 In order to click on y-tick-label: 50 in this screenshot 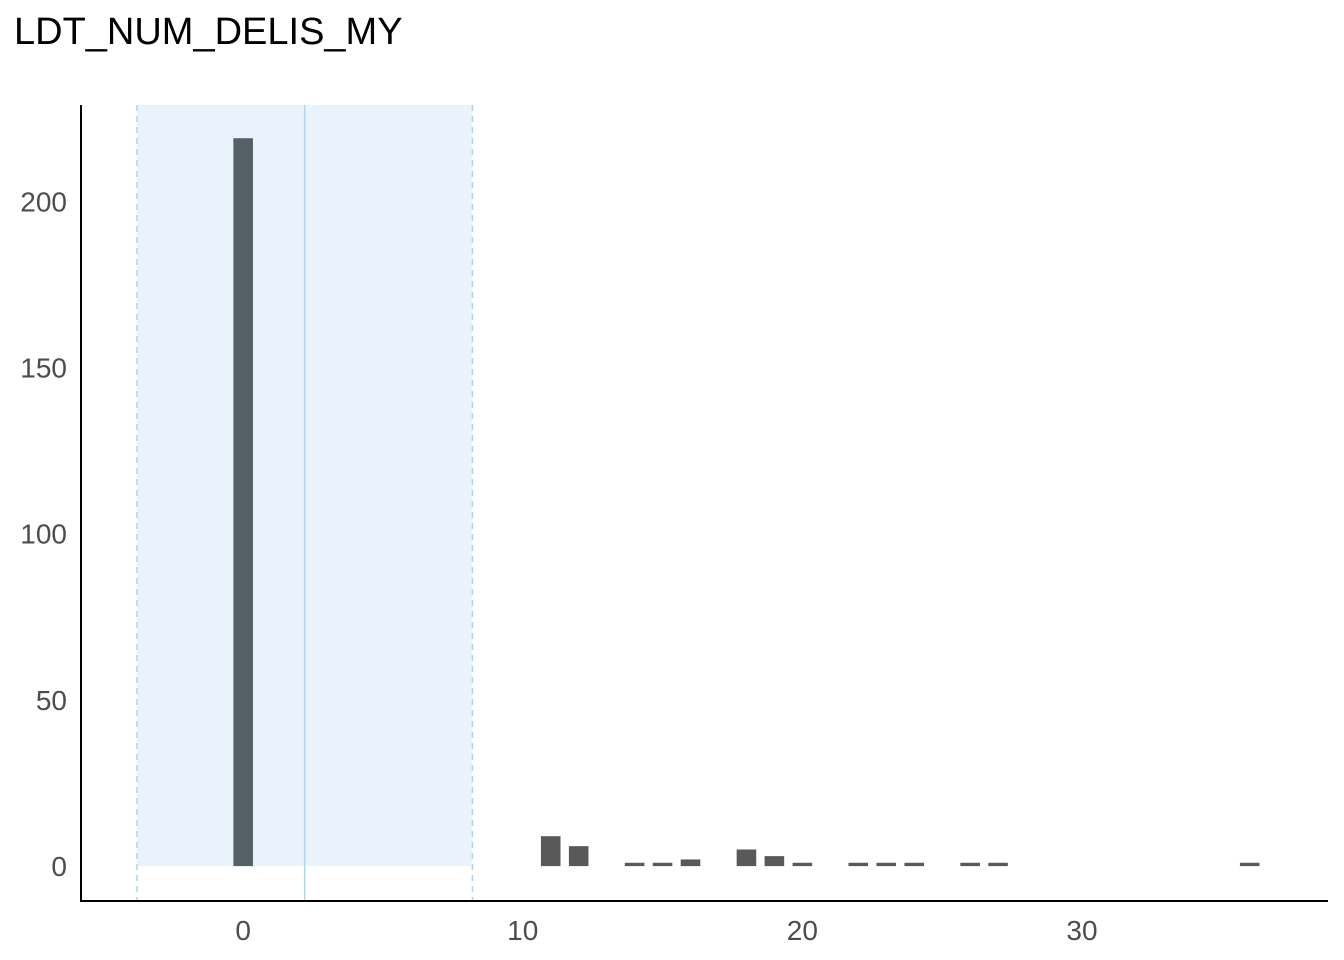, I will do `click(51, 700)`.